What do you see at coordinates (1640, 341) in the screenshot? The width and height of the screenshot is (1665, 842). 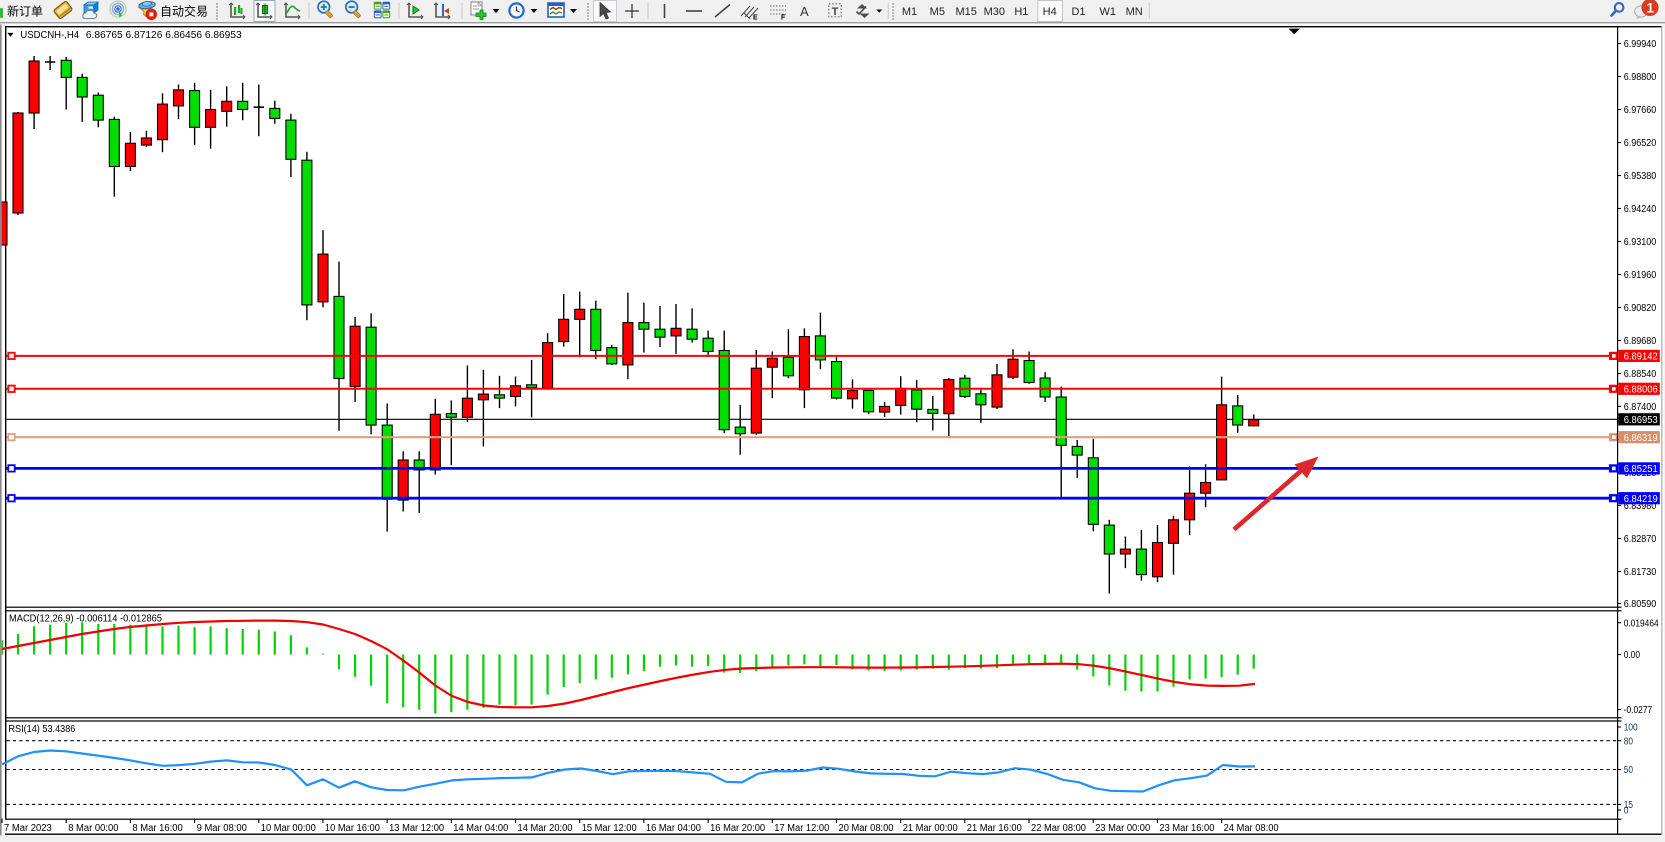 I see `svg-text: 6.89680` at bounding box center [1640, 341].